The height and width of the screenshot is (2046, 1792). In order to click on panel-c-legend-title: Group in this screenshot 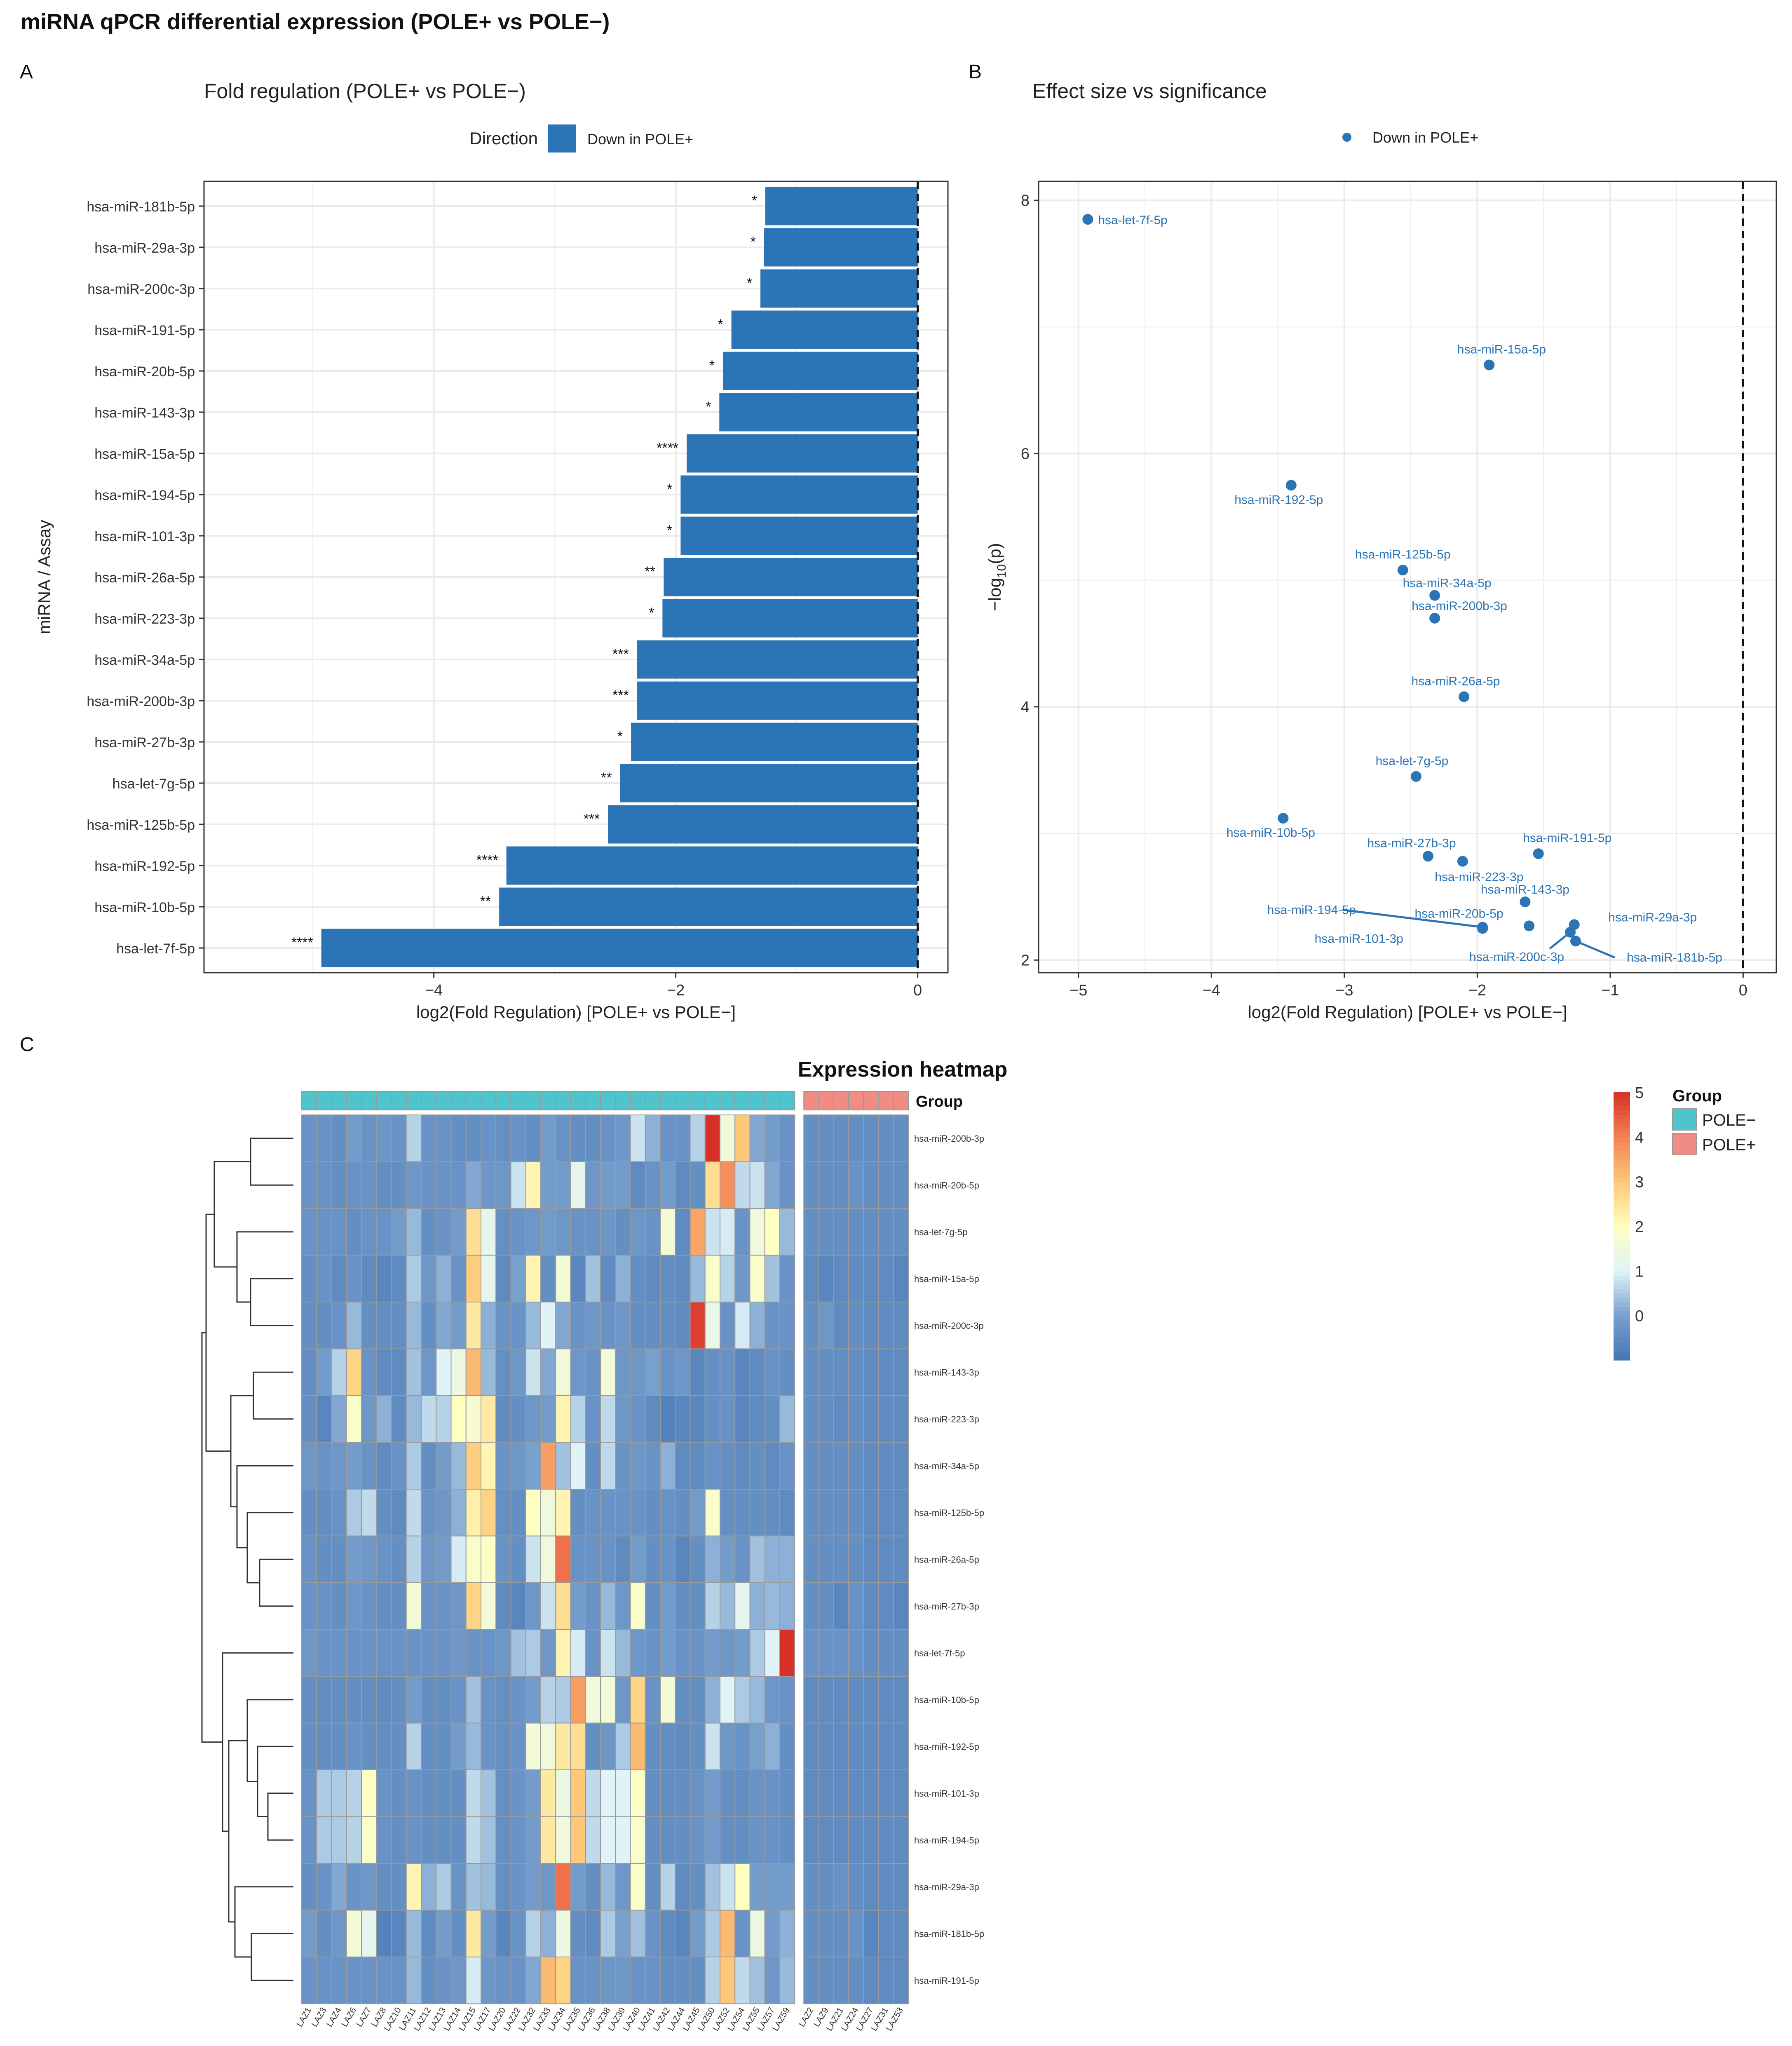, I will do `click(1697, 1096)`.